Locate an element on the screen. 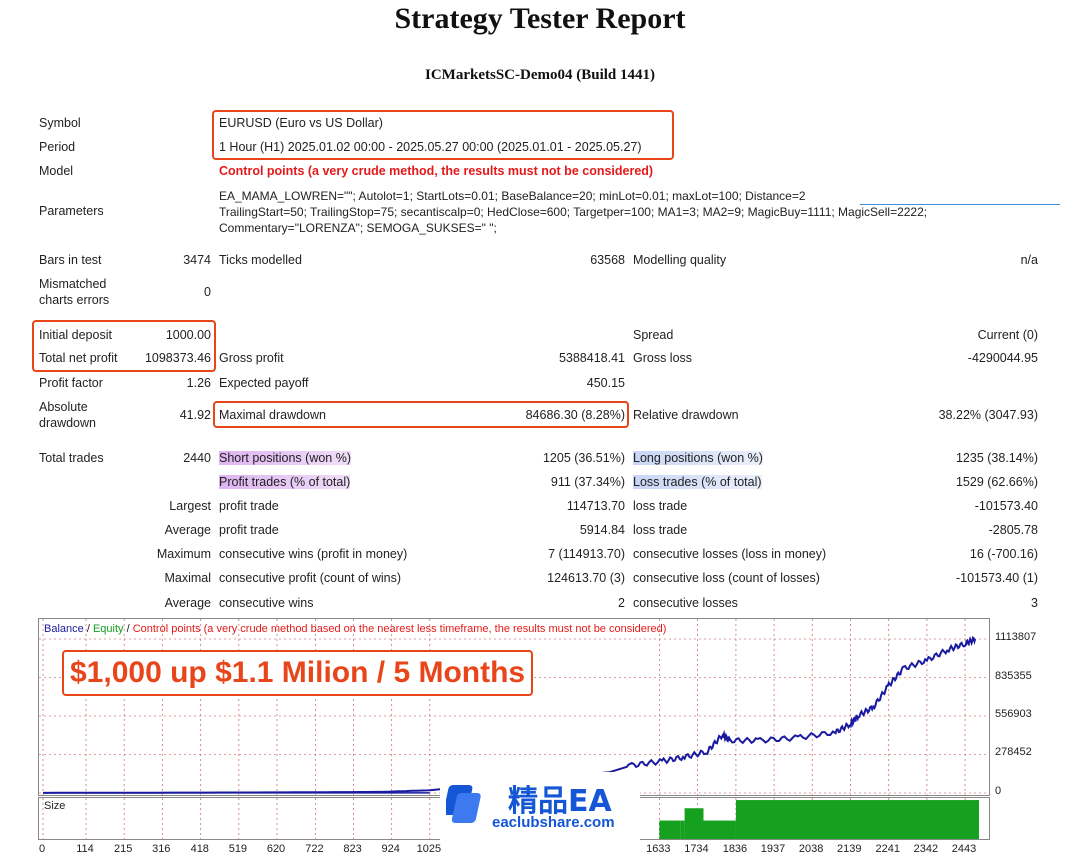  gross-profit-label: Gross profit is located at coordinates (251, 358).